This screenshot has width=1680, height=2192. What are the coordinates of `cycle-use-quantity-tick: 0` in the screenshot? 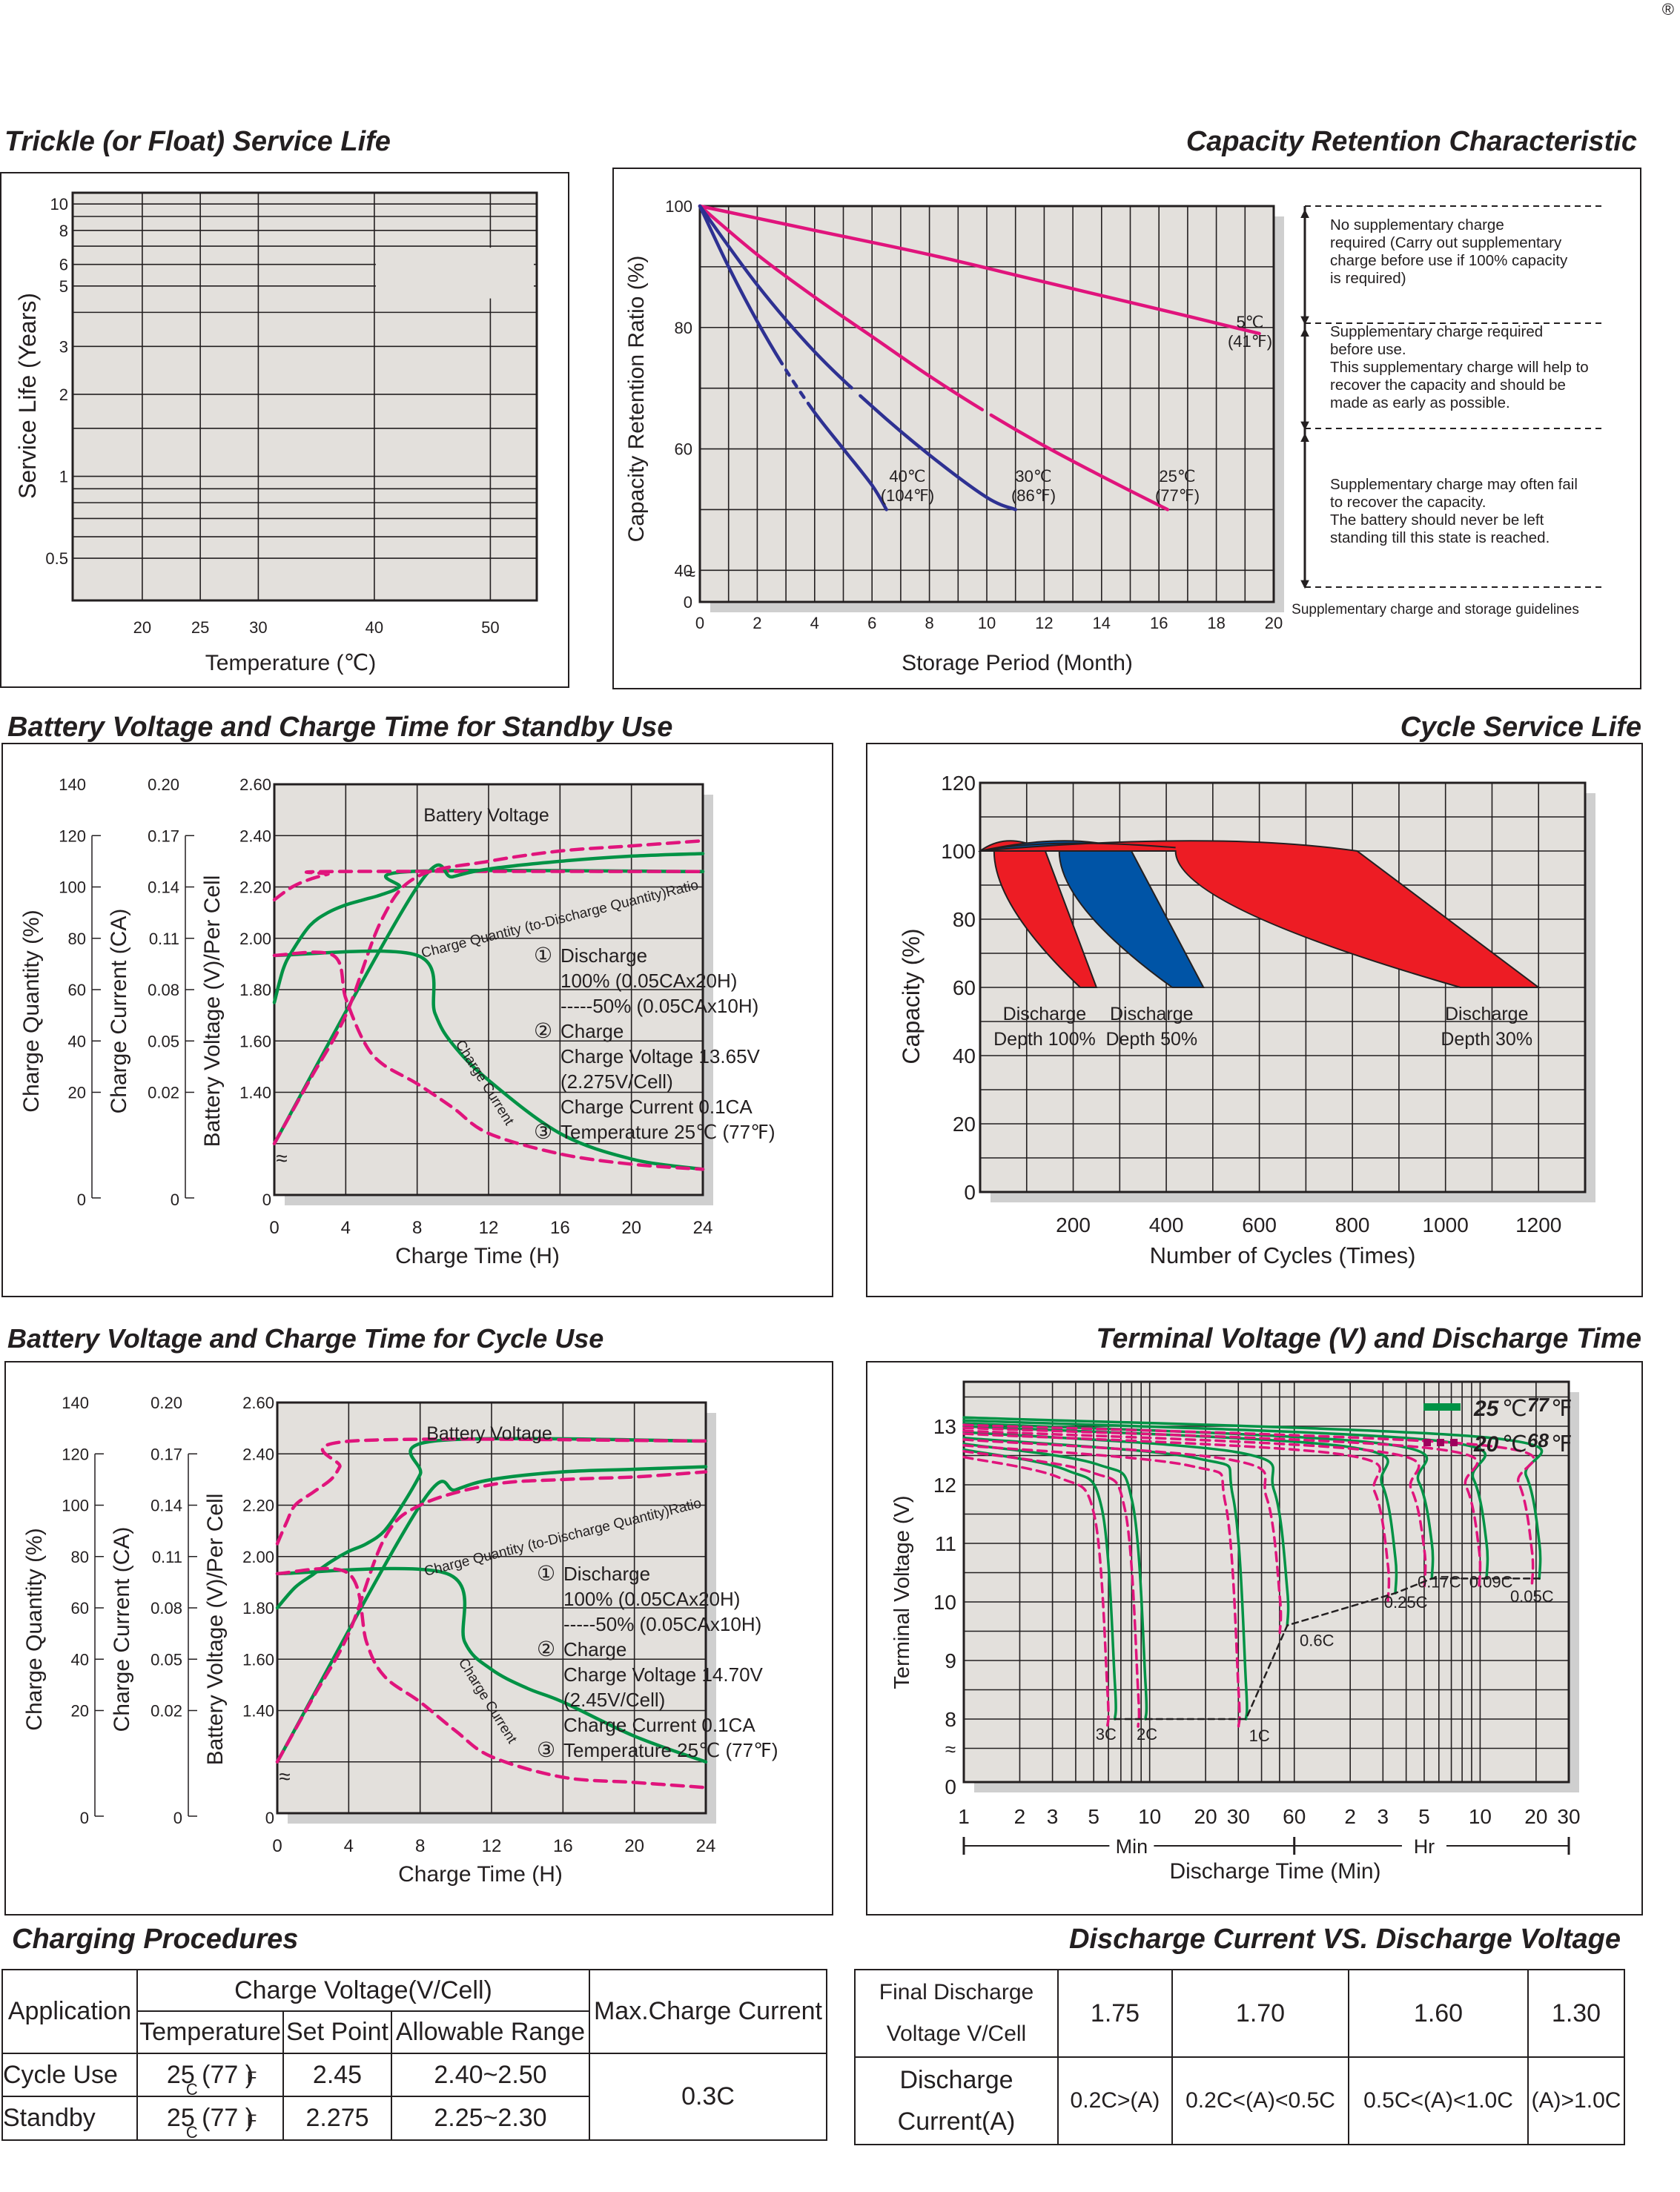 It's located at (84, 1818).